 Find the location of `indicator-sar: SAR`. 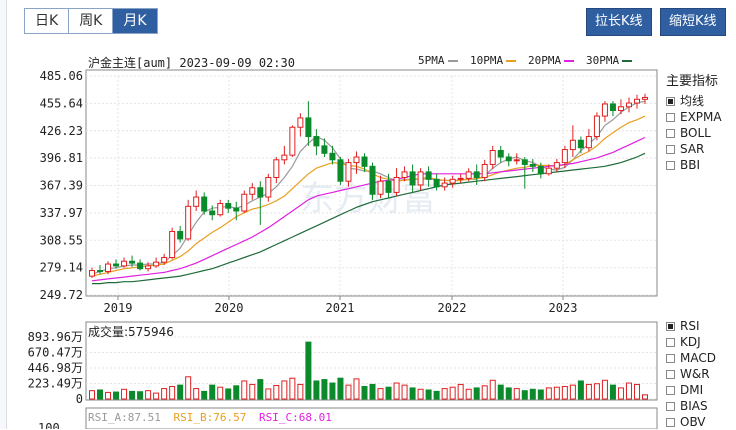

indicator-sar: SAR is located at coordinates (694, 149).